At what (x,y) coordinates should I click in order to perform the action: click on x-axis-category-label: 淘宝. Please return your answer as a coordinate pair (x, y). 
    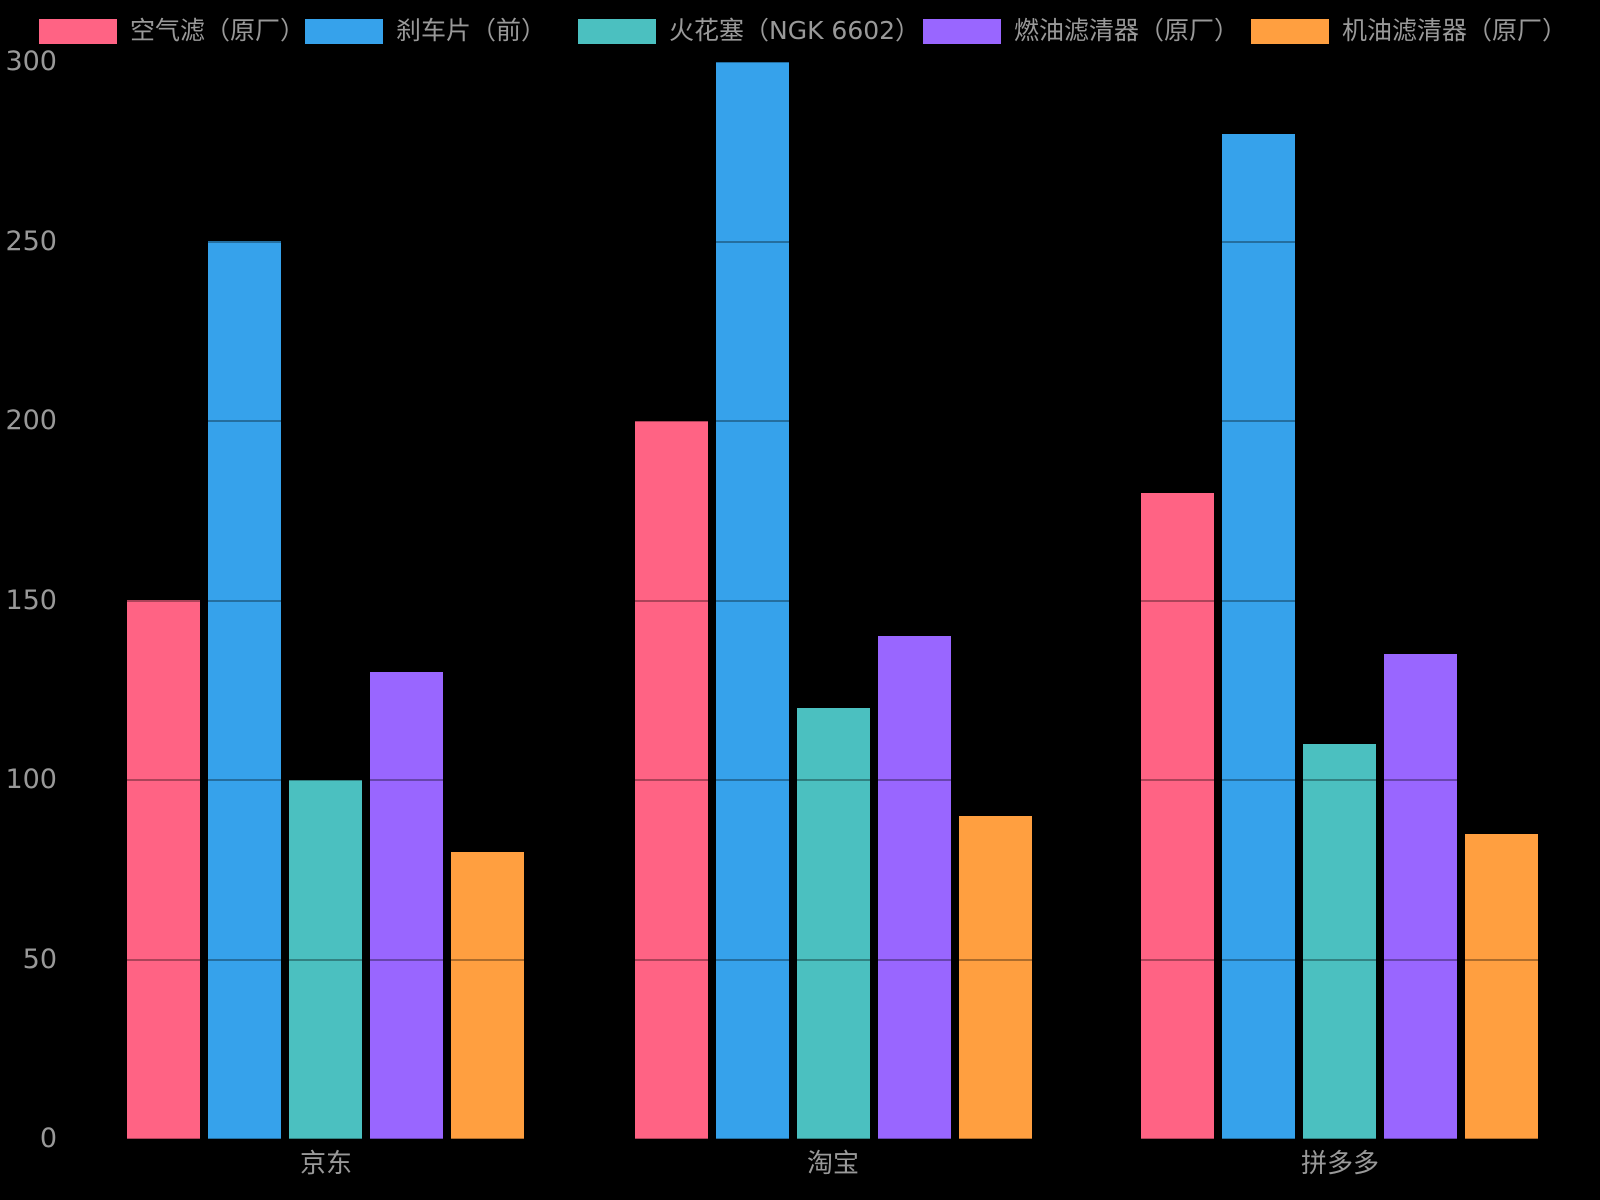
    Looking at the image, I should click on (832, 1164).